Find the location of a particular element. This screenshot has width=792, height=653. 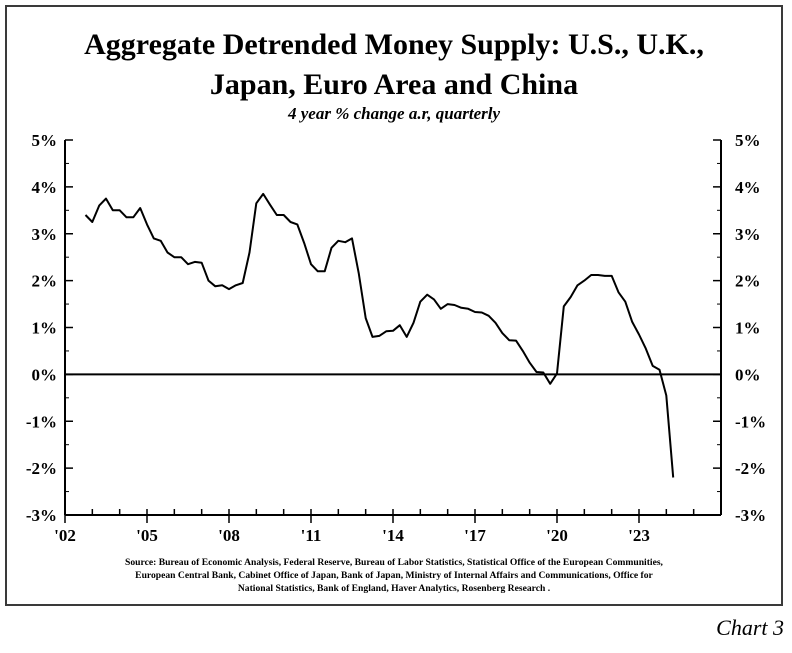

x-tick-label: '17 is located at coordinates (475, 535).